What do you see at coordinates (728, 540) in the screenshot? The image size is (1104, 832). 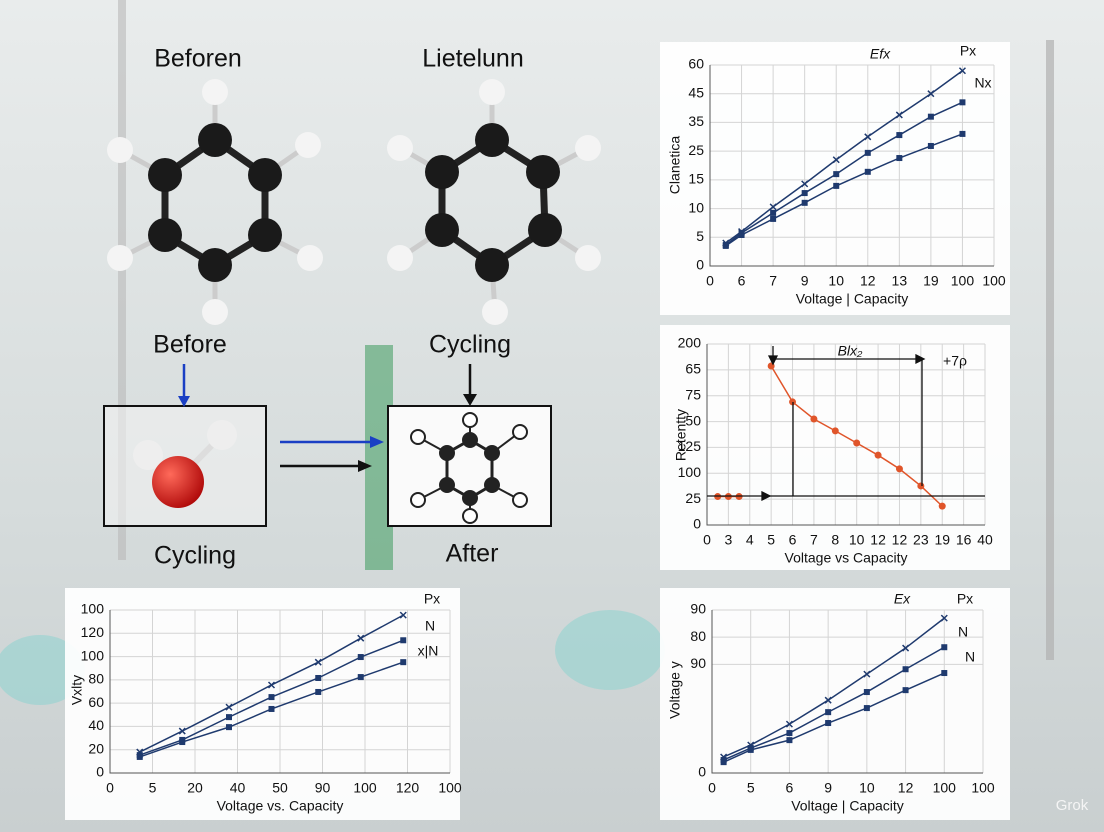 I see `x-tick-label: 3` at bounding box center [728, 540].